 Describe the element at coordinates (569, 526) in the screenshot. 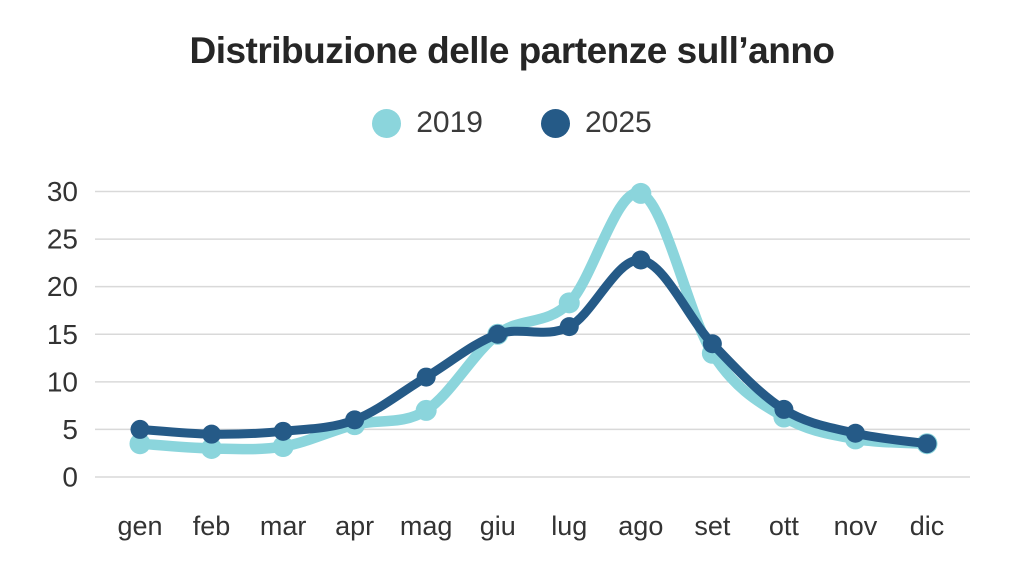

I see `x-tick-label: lug` at that location.